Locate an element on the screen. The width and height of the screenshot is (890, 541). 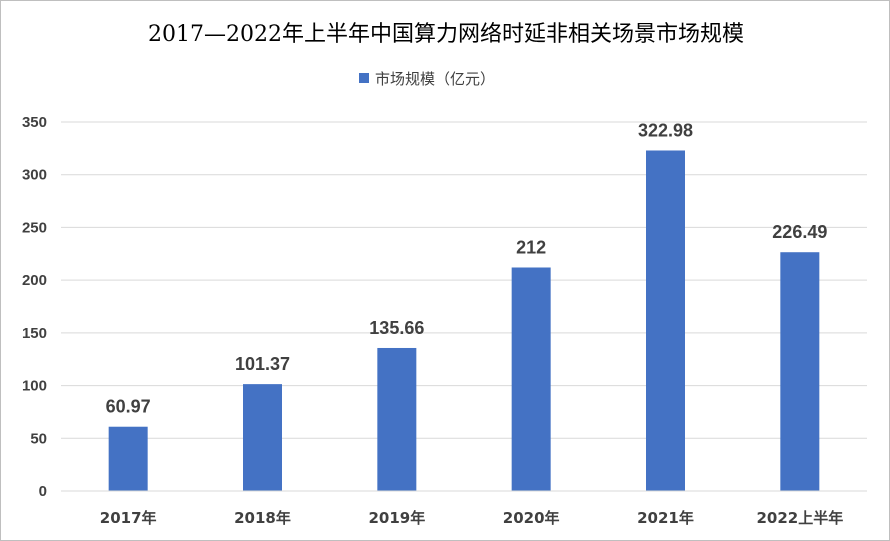
x-tick-label: 2018年 is located at coordinates (262, 518).